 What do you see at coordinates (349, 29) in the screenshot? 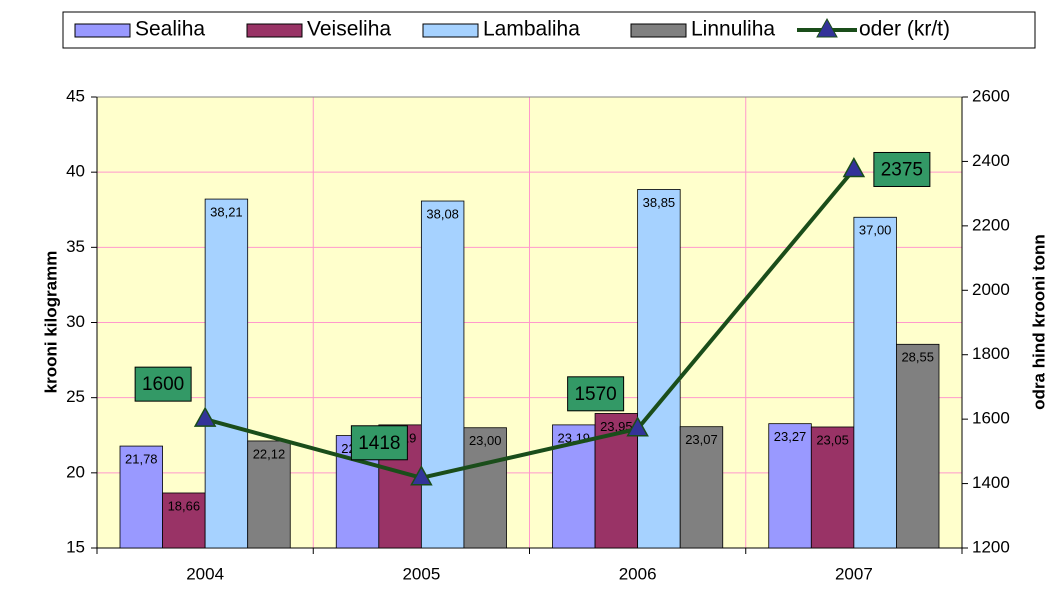
I see `legend-label: Veiseliha` at bounding box center [349, 29].